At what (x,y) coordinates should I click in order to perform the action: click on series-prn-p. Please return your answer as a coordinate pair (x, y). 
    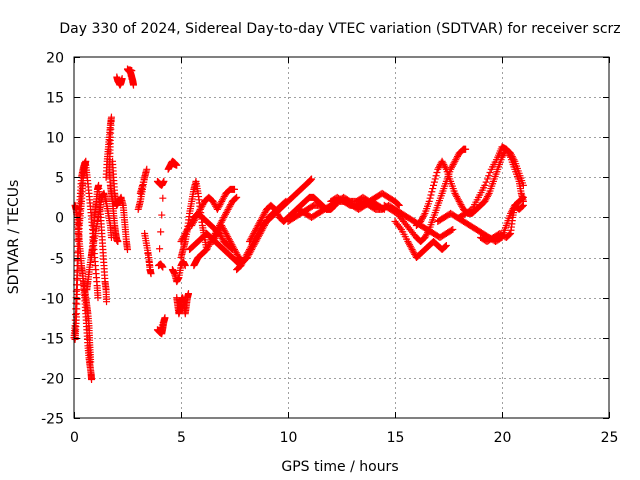
    Looking at the image, I should click on (178, 272).